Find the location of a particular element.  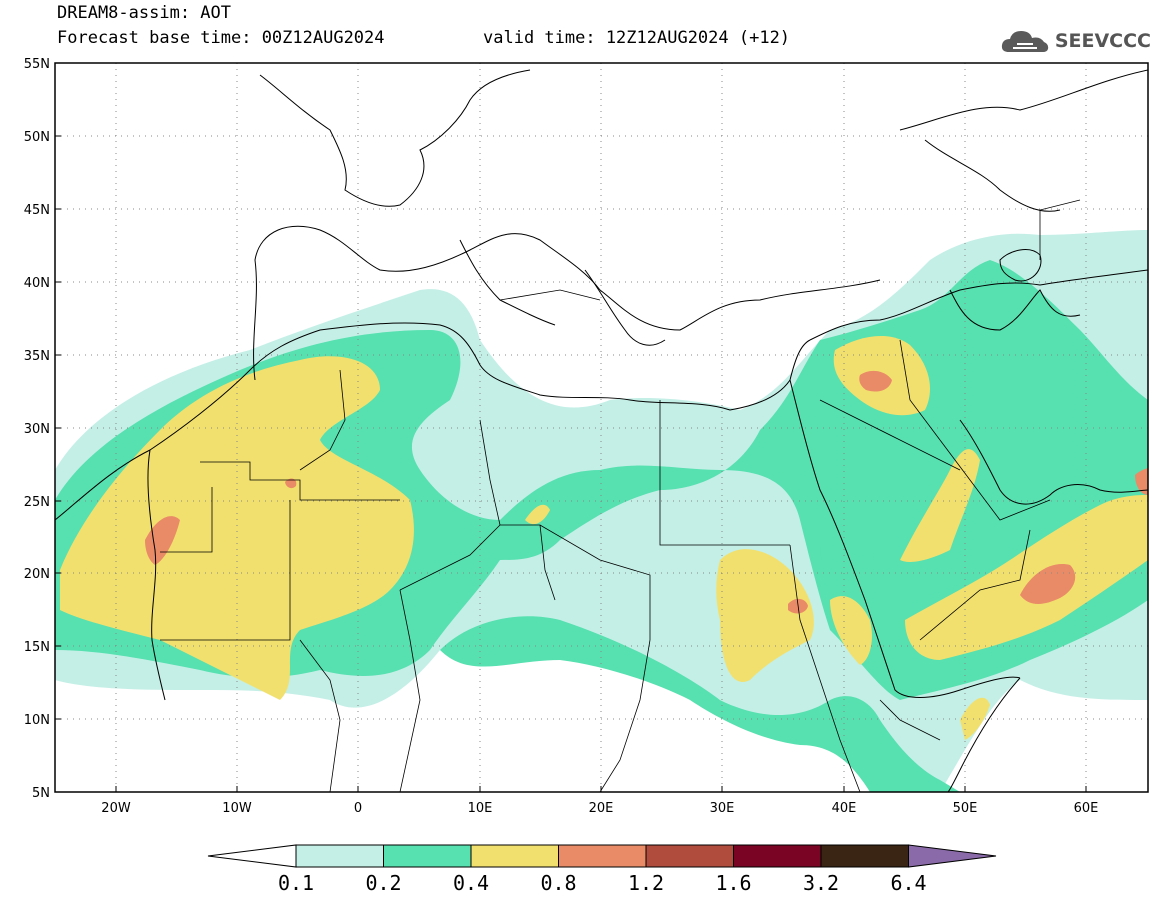

lon-label: 0 is located at coordinates (358, 808).